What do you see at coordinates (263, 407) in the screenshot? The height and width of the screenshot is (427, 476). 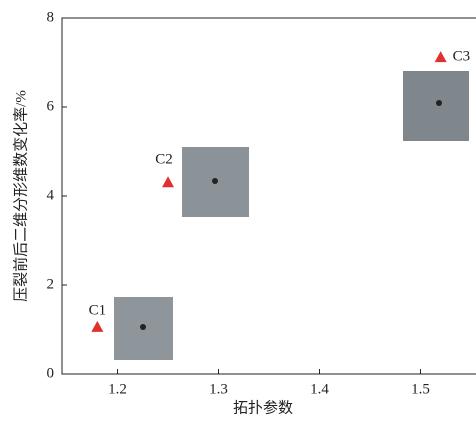 I see `x-axis-label: 拓扑参数` at bounding box center [263, 407].